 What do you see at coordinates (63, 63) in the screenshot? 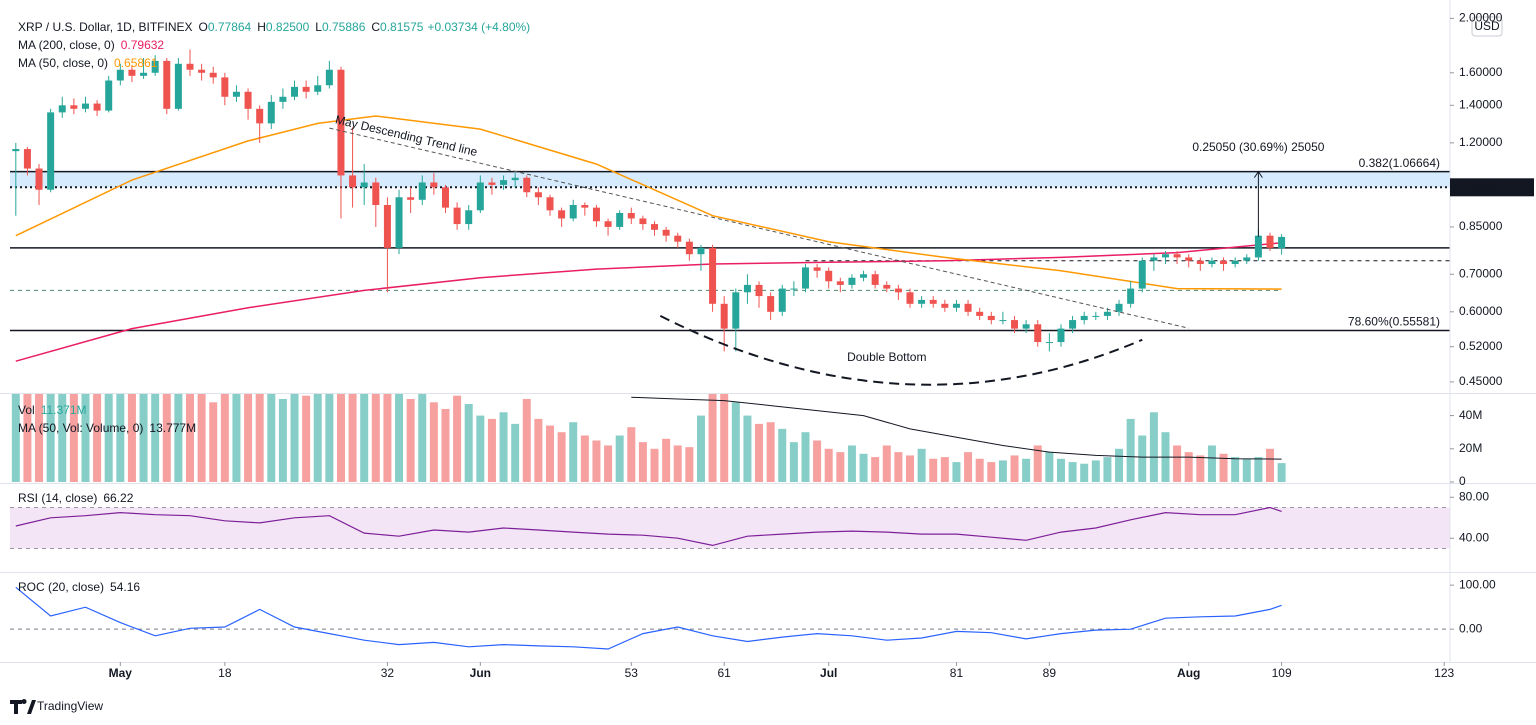
I see `legend-text: MA (50, close, 0)` at bounding box center [63, 63].